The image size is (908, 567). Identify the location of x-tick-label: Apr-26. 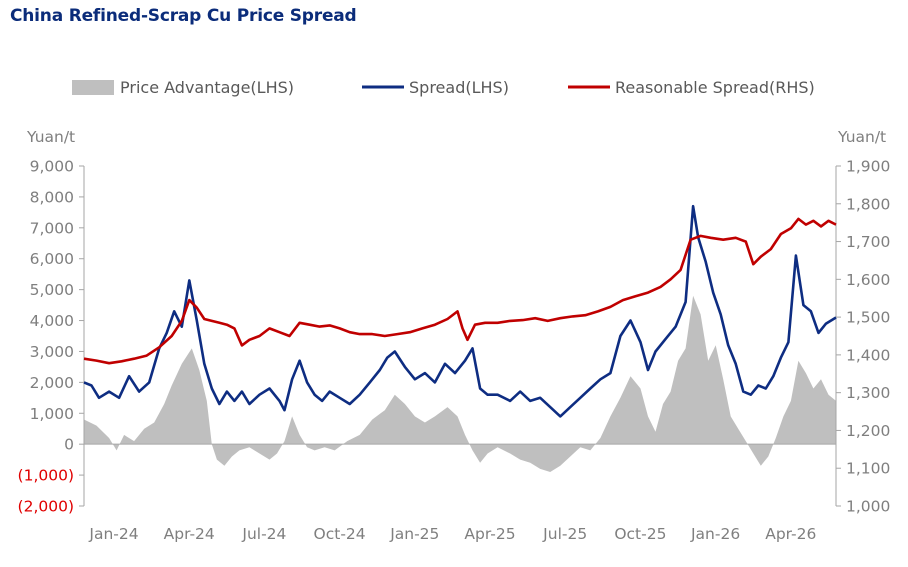
(790, 534).